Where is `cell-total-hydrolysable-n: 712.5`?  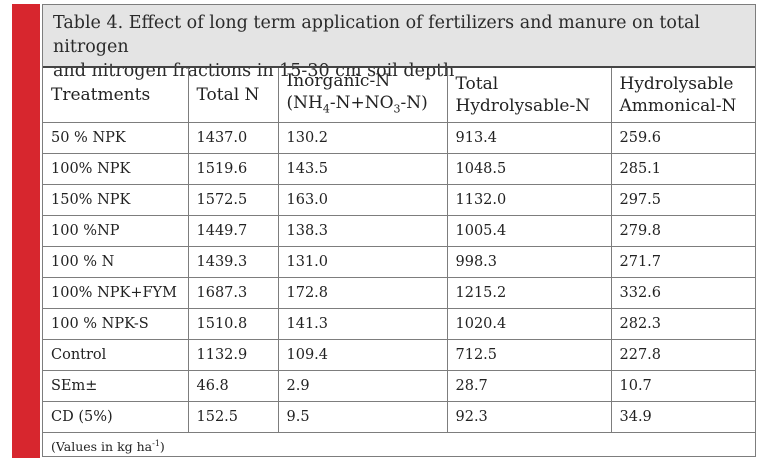
cell-total-hydrolysable-n: 712.5 is located at coordinates (529, 355).